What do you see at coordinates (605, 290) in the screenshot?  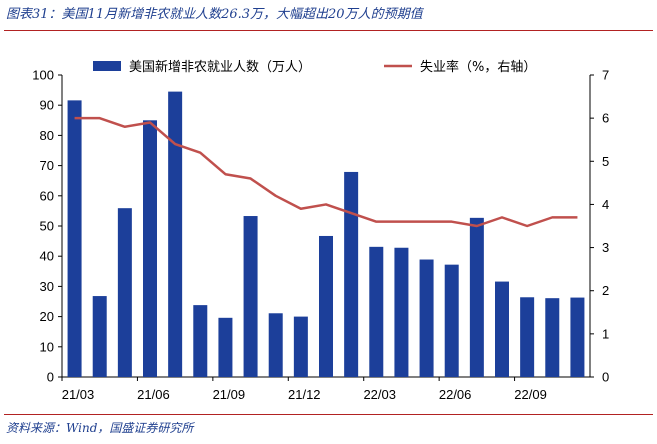 I see `right-y-tick-label: 2` at bounding box center [605, 290].